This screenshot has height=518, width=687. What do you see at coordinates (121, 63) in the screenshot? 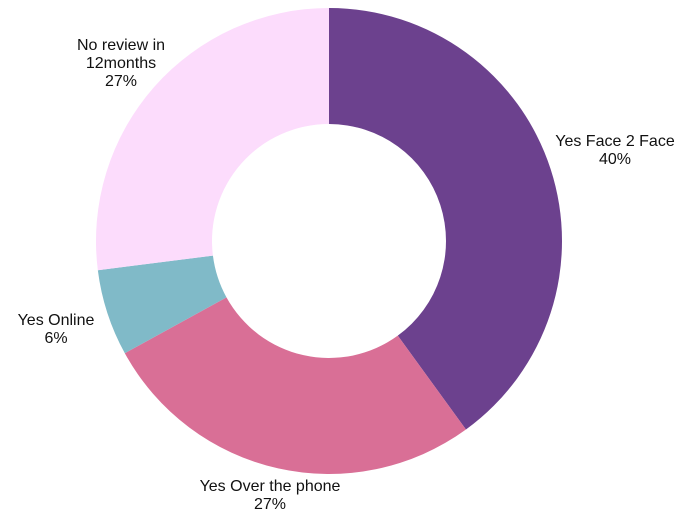
I see `data-label-no-review-in-12months: No review in 12months 27%` at bounding box center [121, 63].